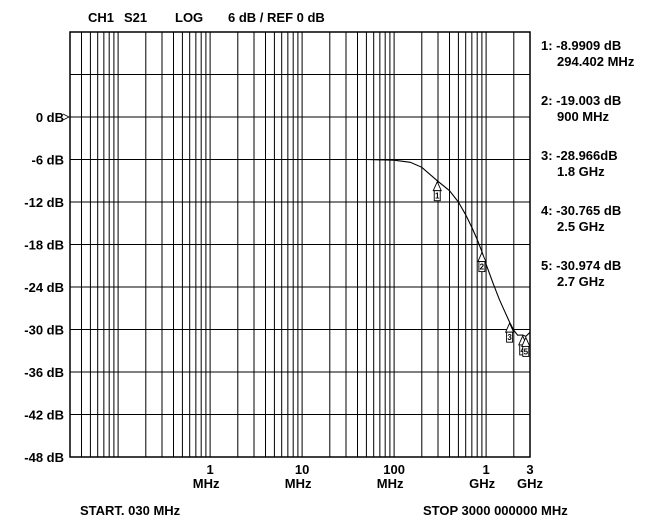 The width and height of the screenshot is (667, 523). Describe the element at coordinates (581, 45) in the screenshot. I see `marker-1-value: 1: -8.9909 dB` at that location.